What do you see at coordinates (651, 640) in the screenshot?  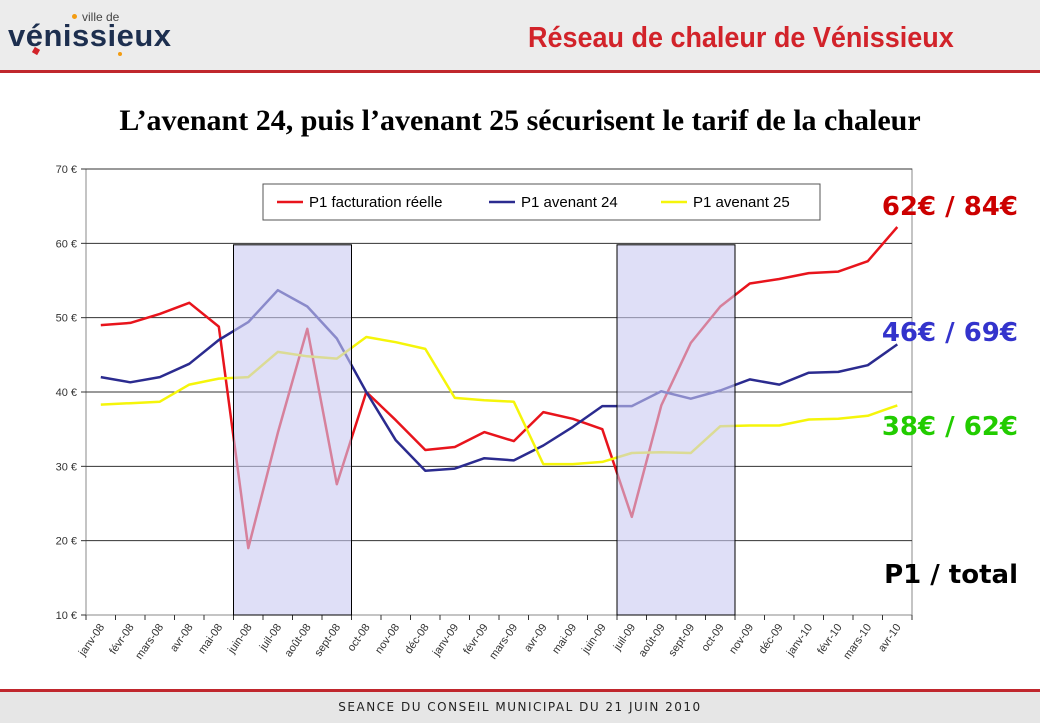 I see `x-tick-label: août-09` at bounding box center [651, 640].